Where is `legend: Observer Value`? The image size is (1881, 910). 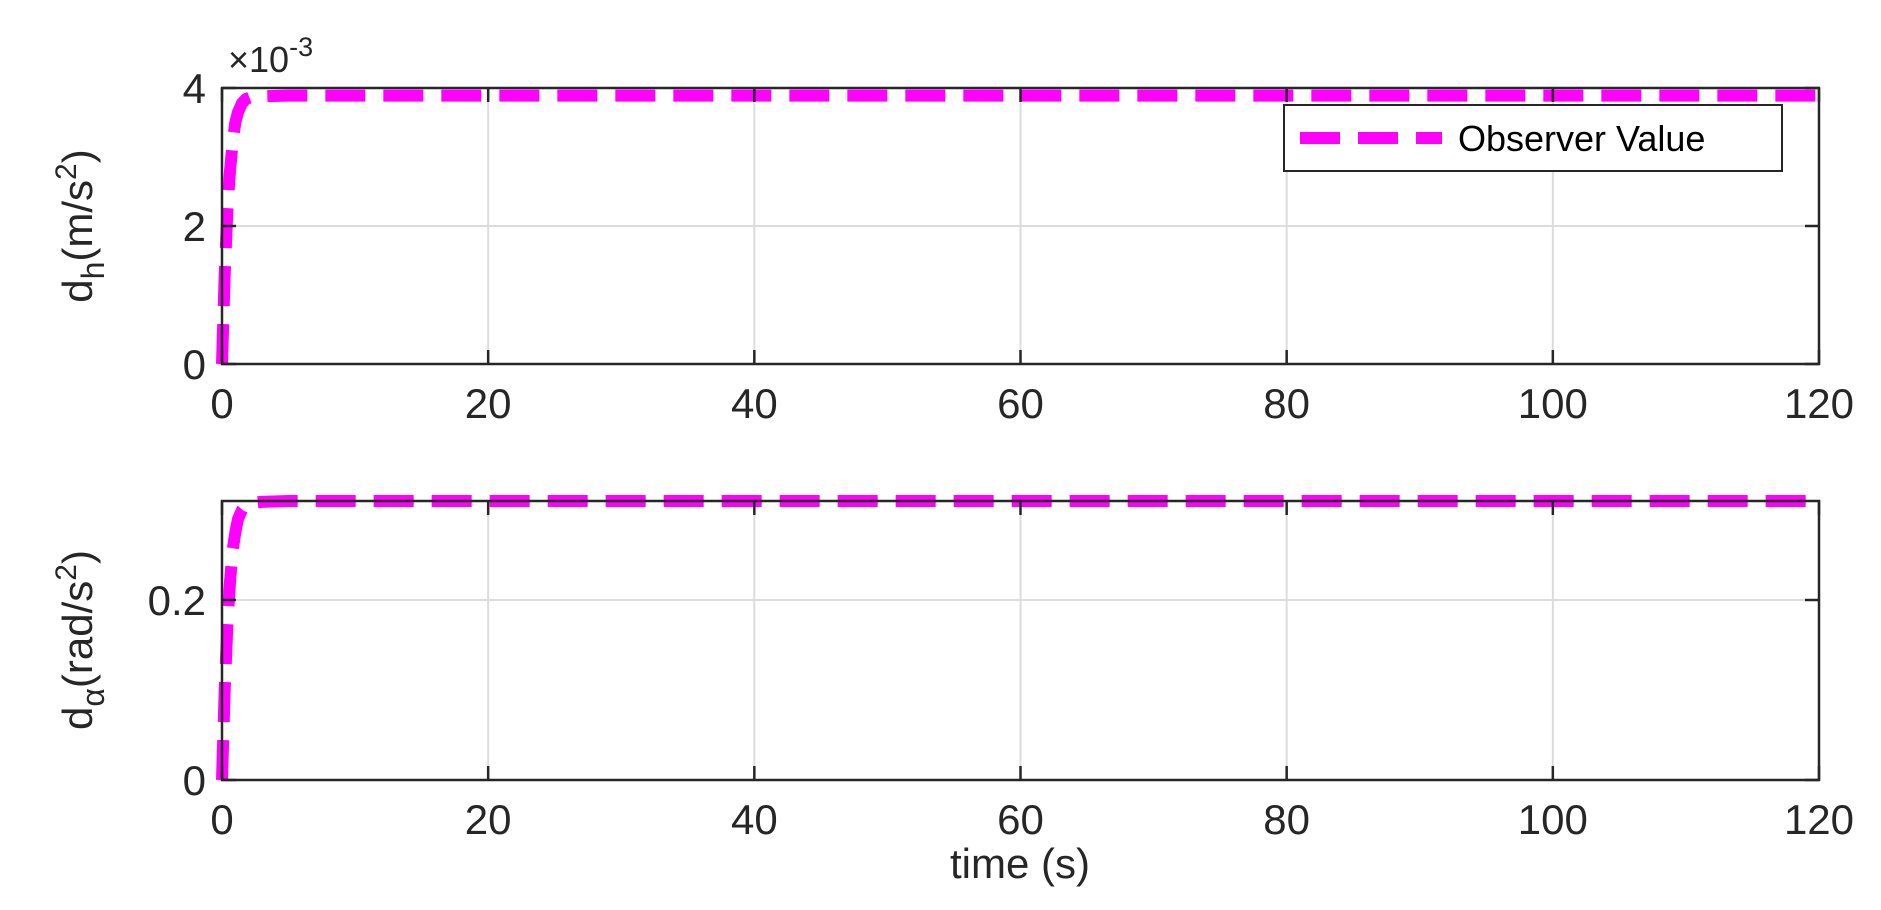 legend: Observer Value is located at coordinates (1533, 138).